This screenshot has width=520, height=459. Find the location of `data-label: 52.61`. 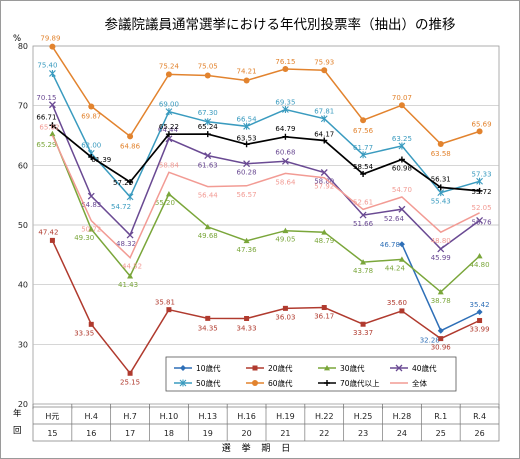

data-label: 52.61 is located at coordinates (363, 202).